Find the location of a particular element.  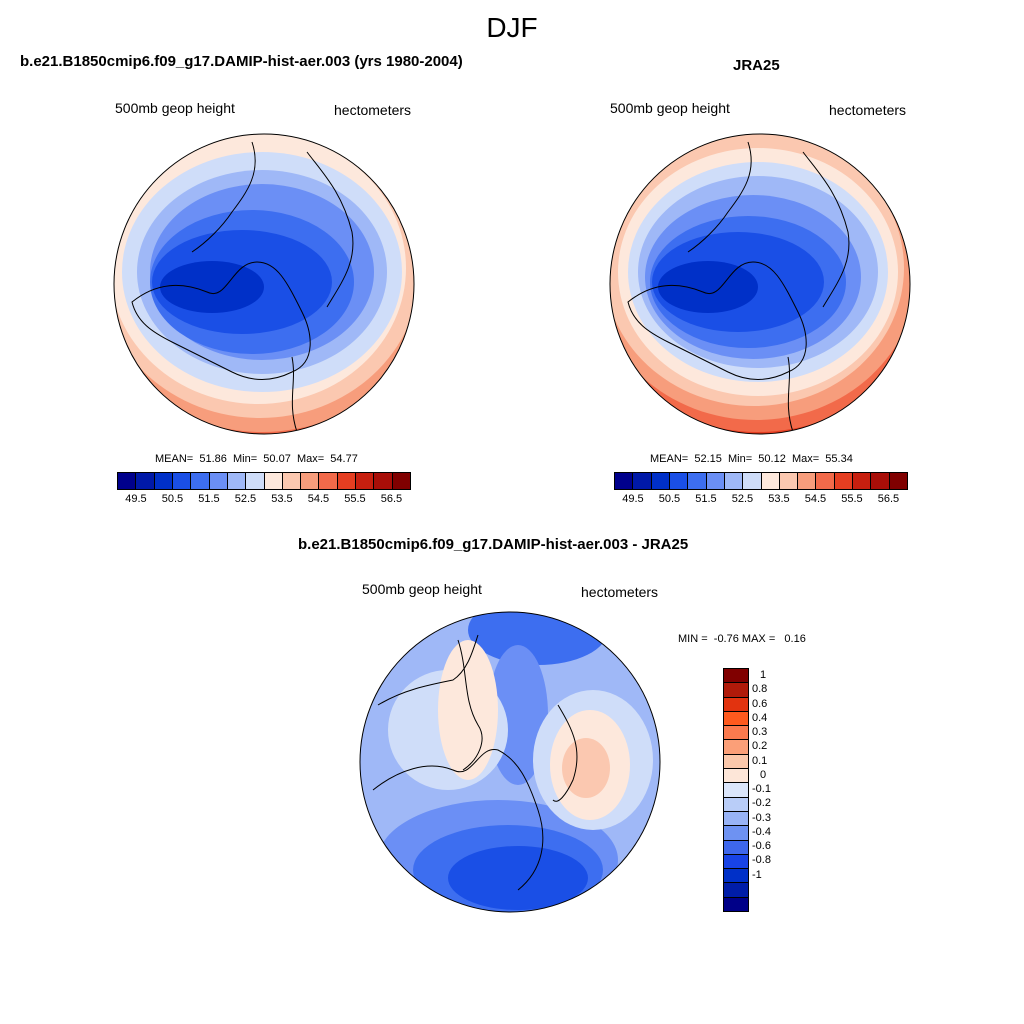

obs-colorbar is located at coordinates (761, 481).